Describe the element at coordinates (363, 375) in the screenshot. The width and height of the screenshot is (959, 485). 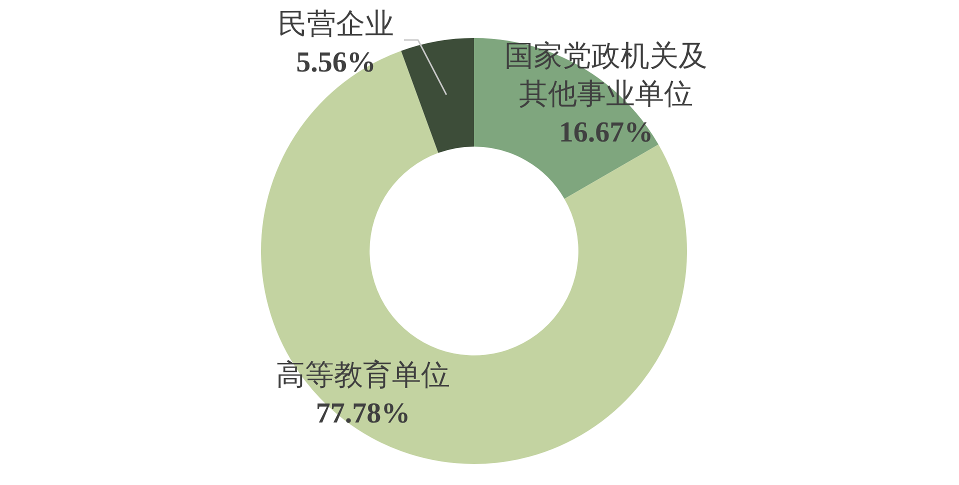
I see `slice-label: 高等教育单位` at that location.